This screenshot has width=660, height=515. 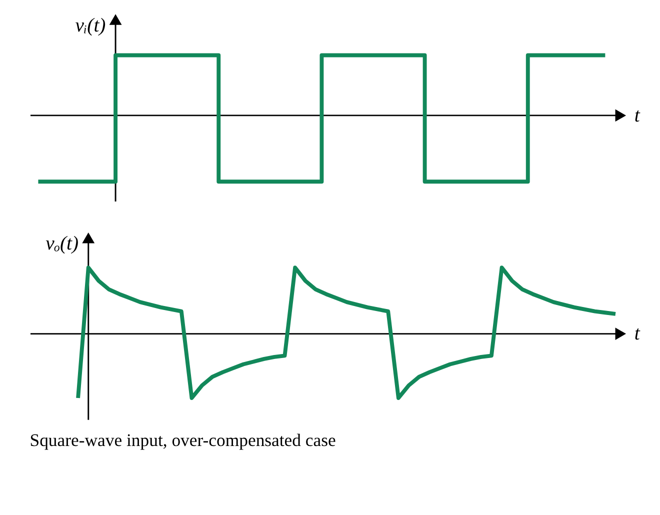 What do you see at coordinates (62, 243) in the screenshot?
I see `y-axis-title: vₒ(t)` at bounding box center [62, 243].